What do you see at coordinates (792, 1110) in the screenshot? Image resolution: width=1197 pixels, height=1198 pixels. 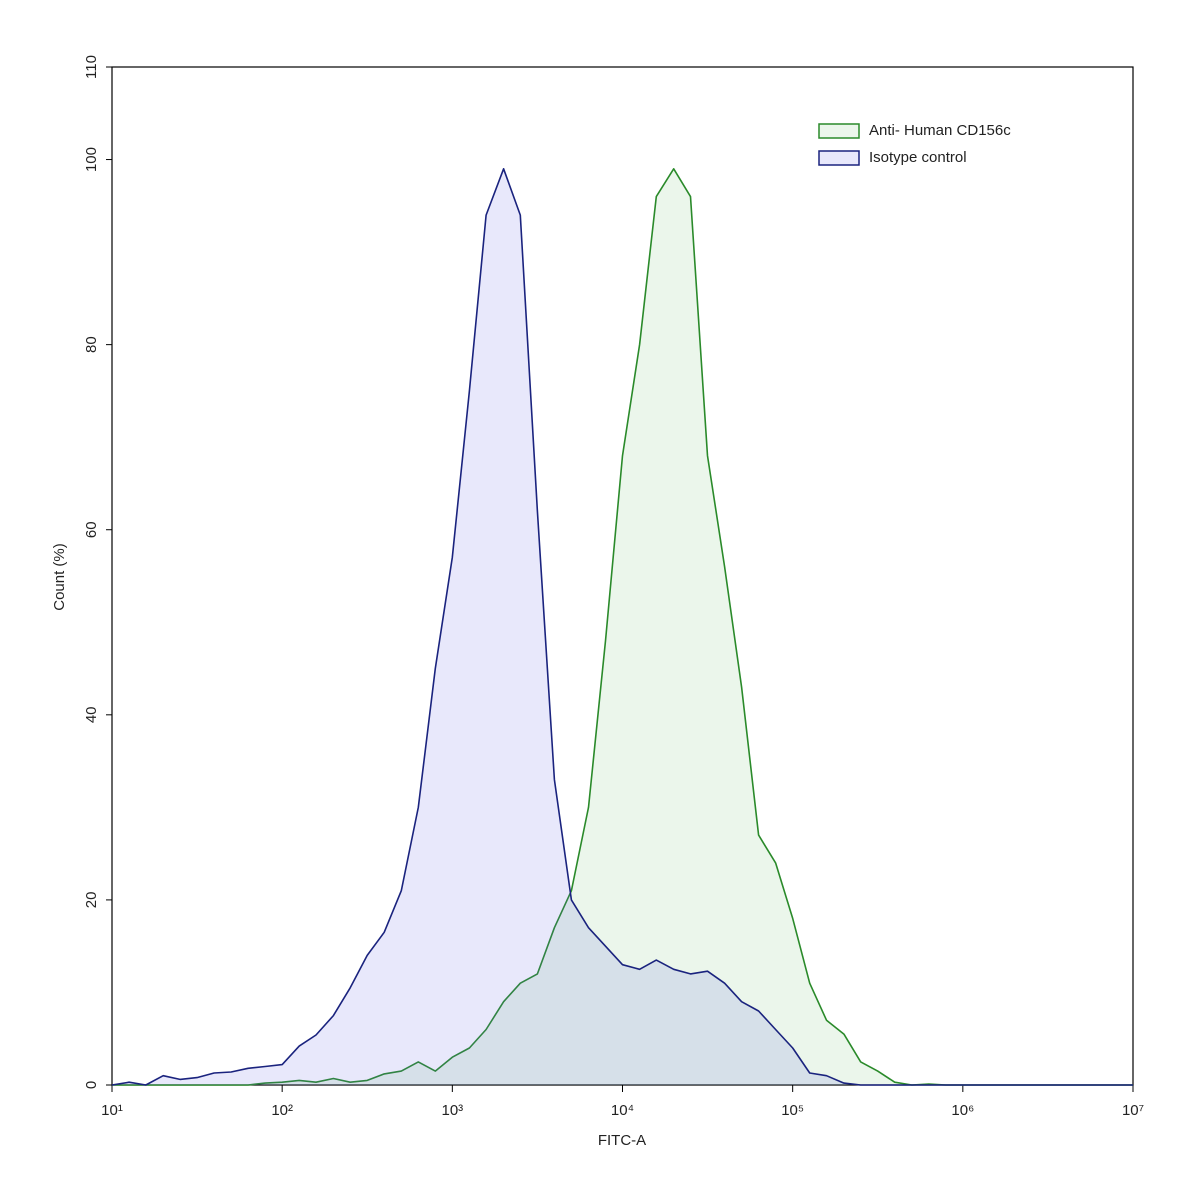 I see `x-tick-label: 10⁵` at bounding box center [792, 1110].